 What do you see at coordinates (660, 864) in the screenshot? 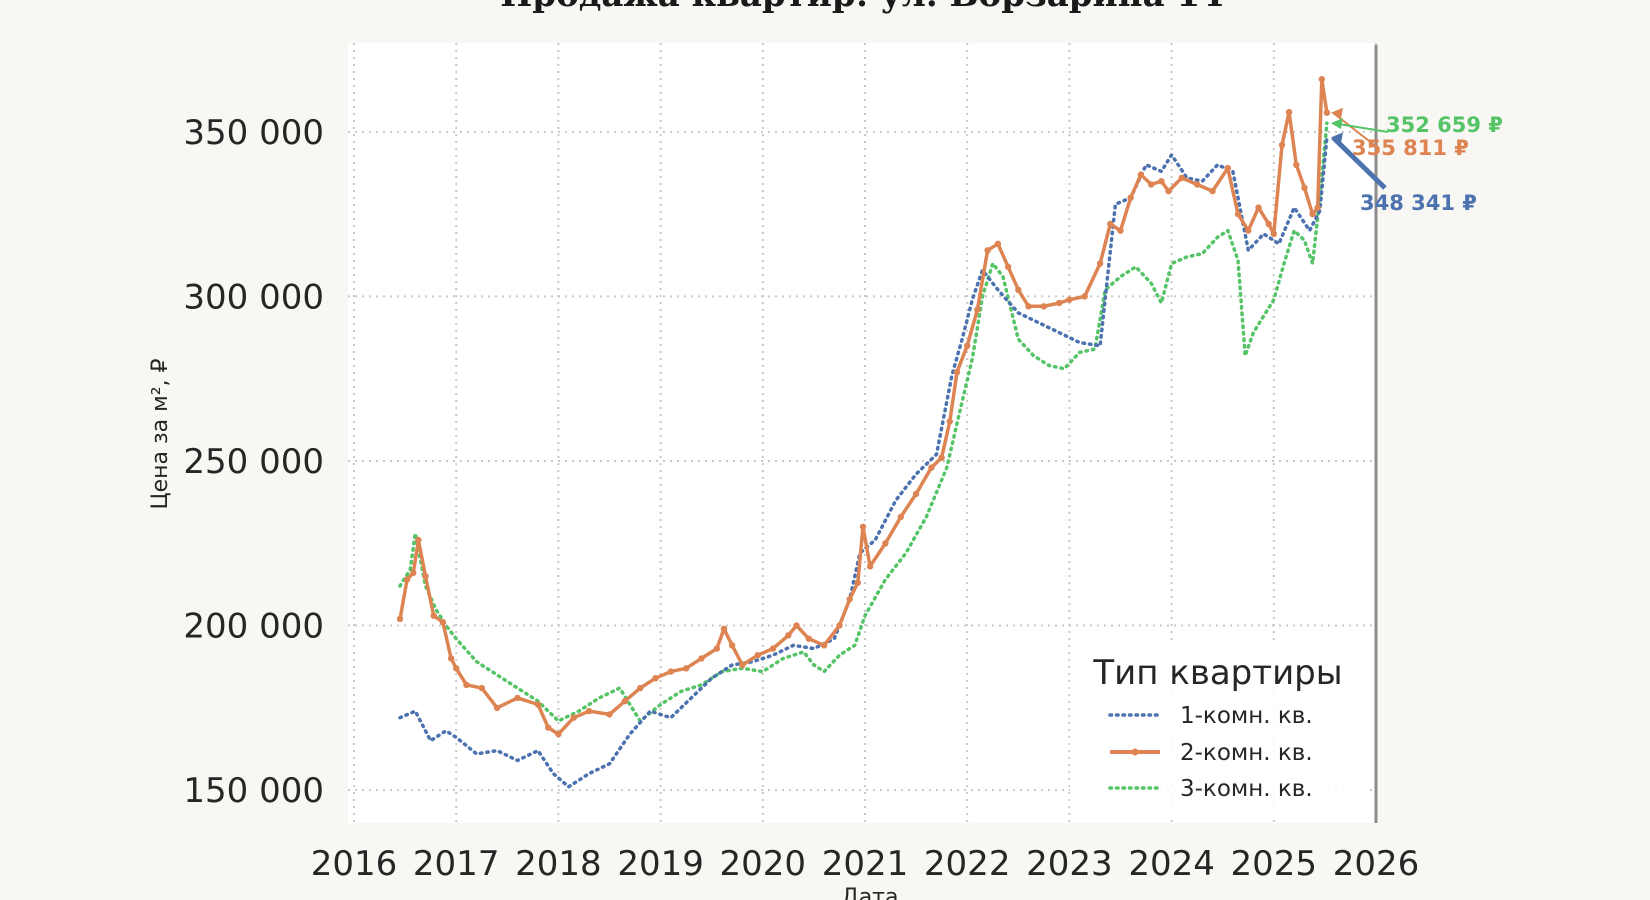
I see `x-tick-label: 2019` at bounding box center [660, 864].